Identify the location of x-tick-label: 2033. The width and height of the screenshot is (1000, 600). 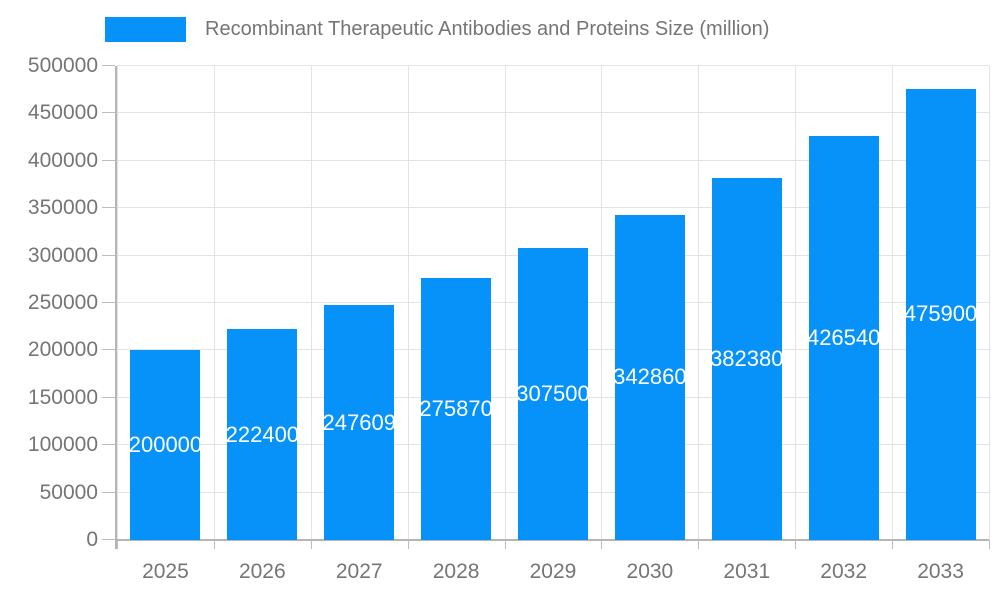
(940, 571).